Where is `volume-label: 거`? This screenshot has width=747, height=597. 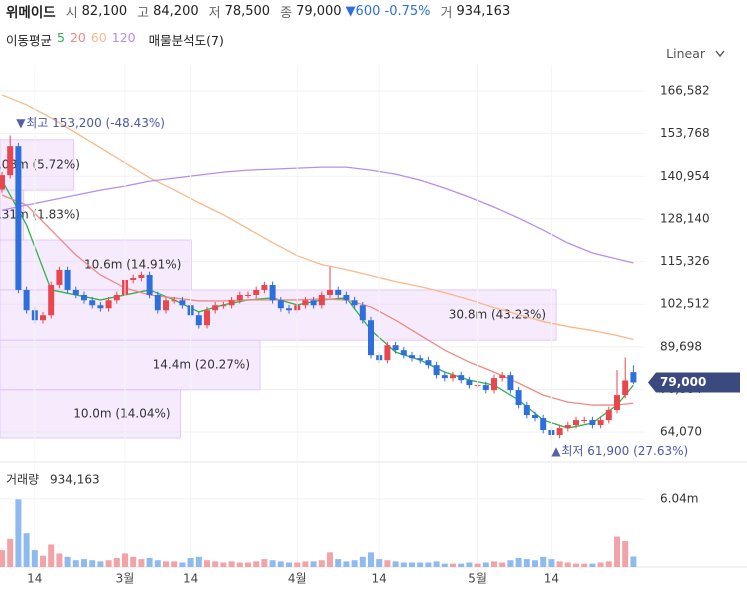 volume-label: 거 is located at coordinates (446, 13).